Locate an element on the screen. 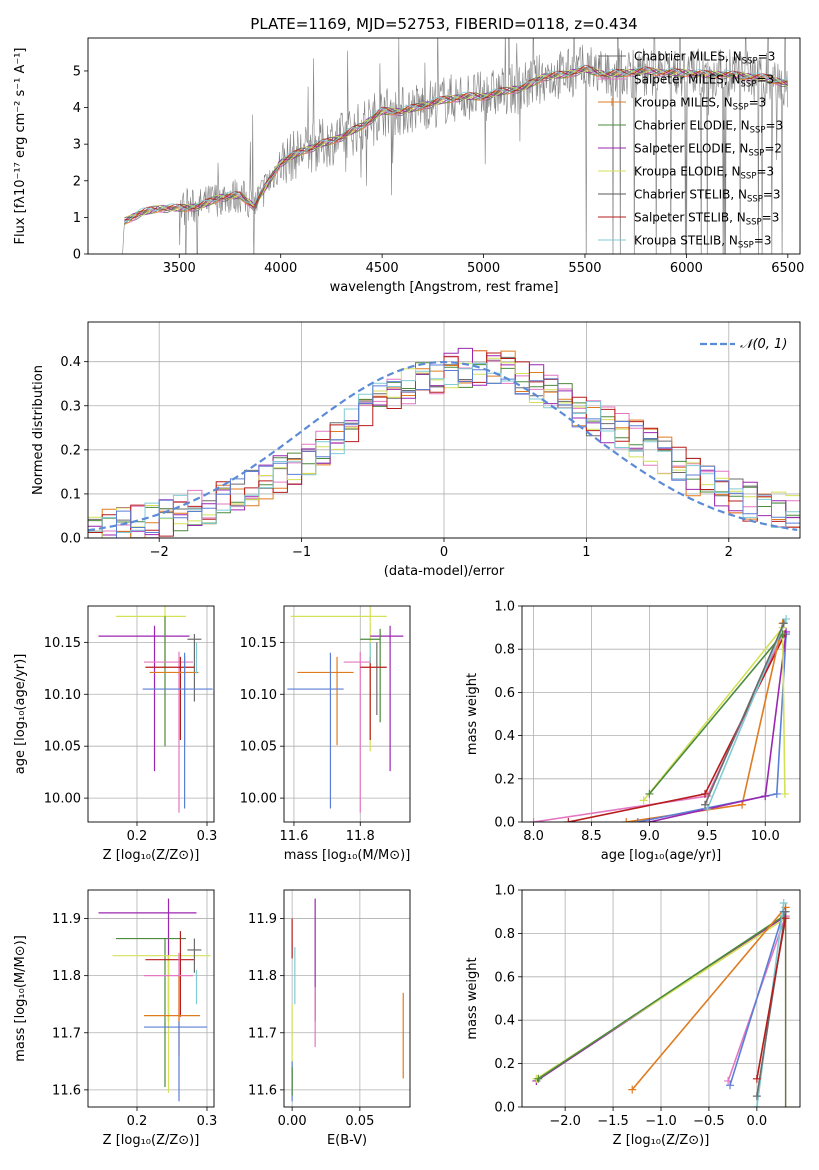  tick-label-x: 3500 is located at coordinates (179, 268).